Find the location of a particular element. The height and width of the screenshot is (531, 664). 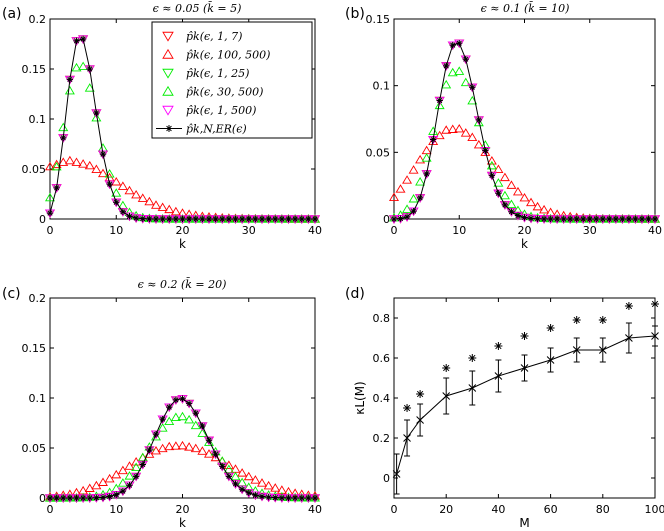

legend-item: p̂k(ϵ, 1, 500) is located at coordinates (209, 110).